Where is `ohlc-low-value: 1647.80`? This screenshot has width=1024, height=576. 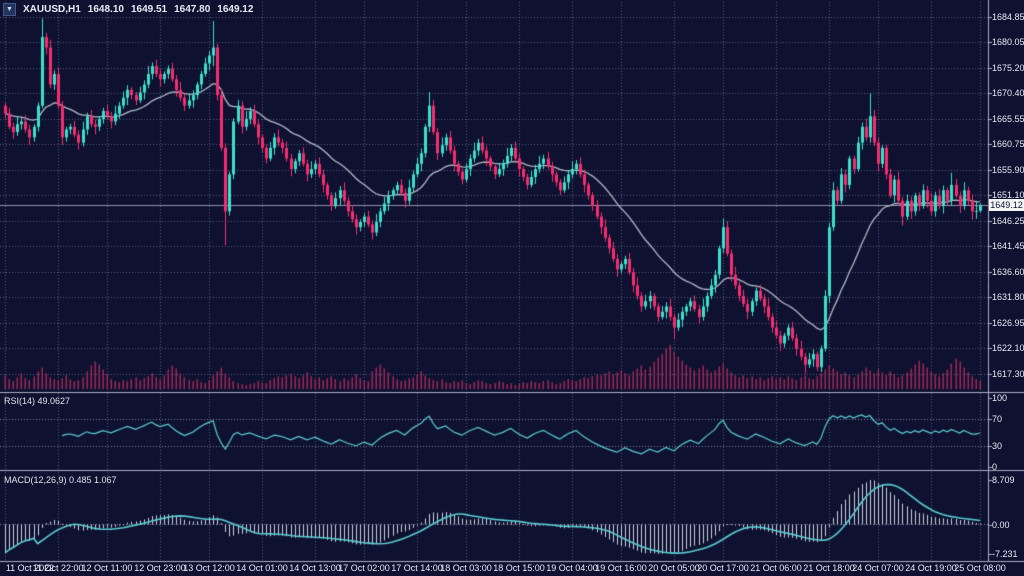 ohlc-low-value: 1647.80 is located at coordinates (192, 9).